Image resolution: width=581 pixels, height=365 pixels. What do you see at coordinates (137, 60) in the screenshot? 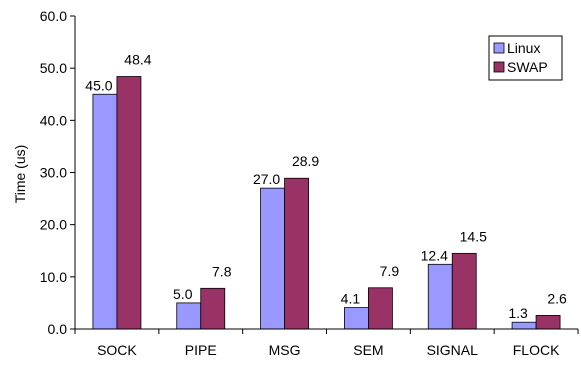
I see `data-label-swap-sock: 48.4` at bounding box center [137, 60].